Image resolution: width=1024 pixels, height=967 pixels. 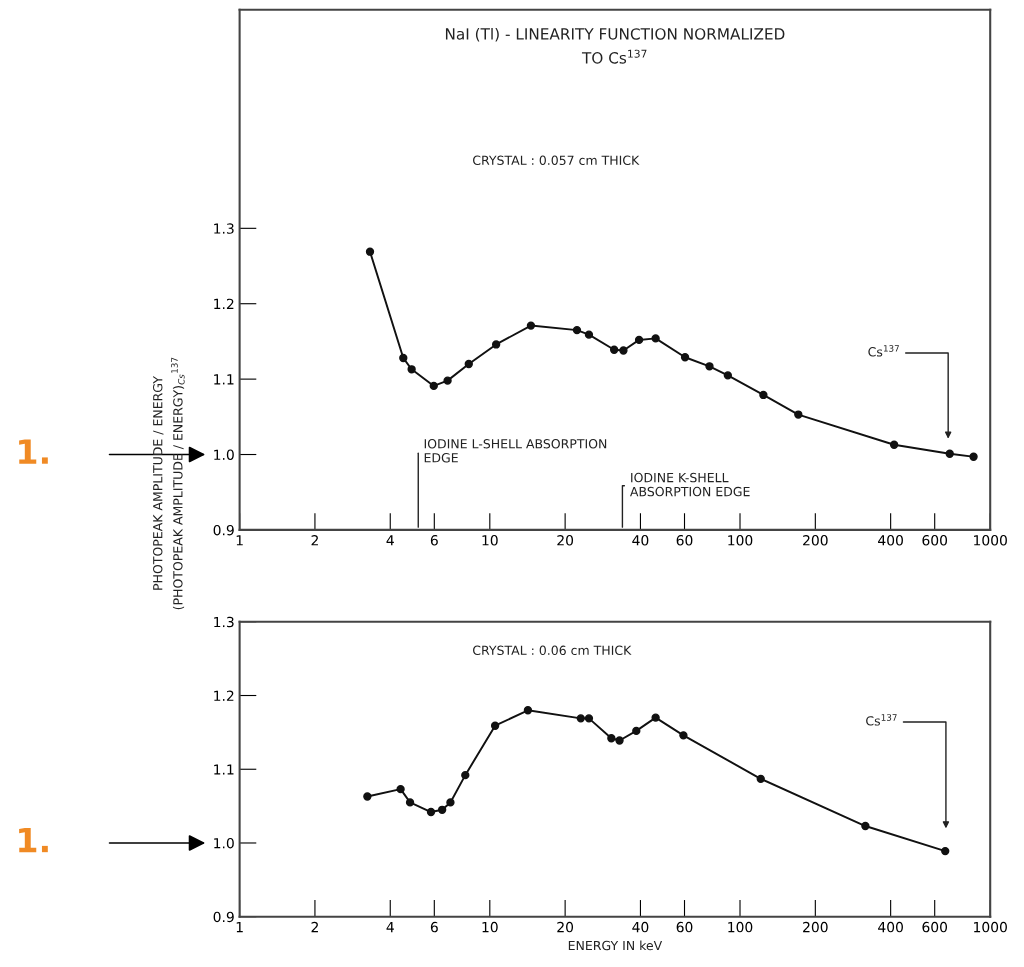 I want to click on y-axis-title: PHOTOPEAK AMPLITUDE / ENERGY (PHOTOPEAK AMPLITUDE / ENERGY)$_{Cs}$$^{137}$, so click(x=169, y=483).